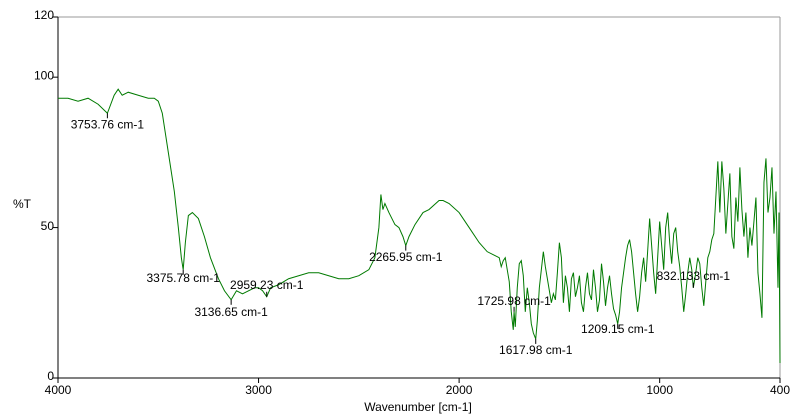 Image resolution: width=796 pixels, height=418 pixels. Describe the element at coordinates (44, 15) in the screenshot. I see `y-tick-label: 120` at that location.